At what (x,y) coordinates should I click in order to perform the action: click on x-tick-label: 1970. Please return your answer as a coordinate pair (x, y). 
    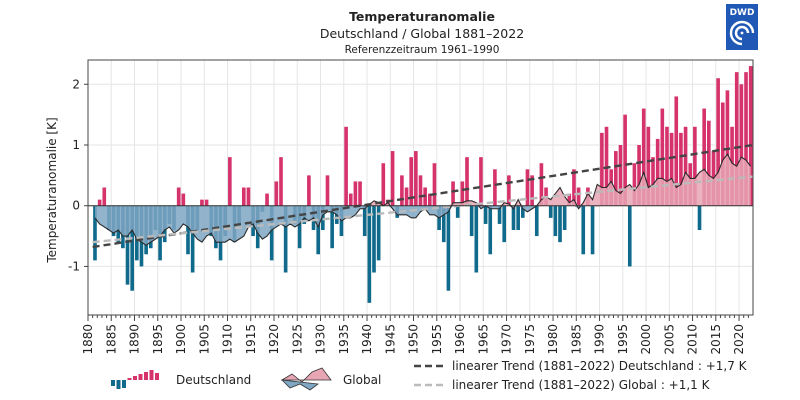
    Looking at the image, I should click on (507, 339).